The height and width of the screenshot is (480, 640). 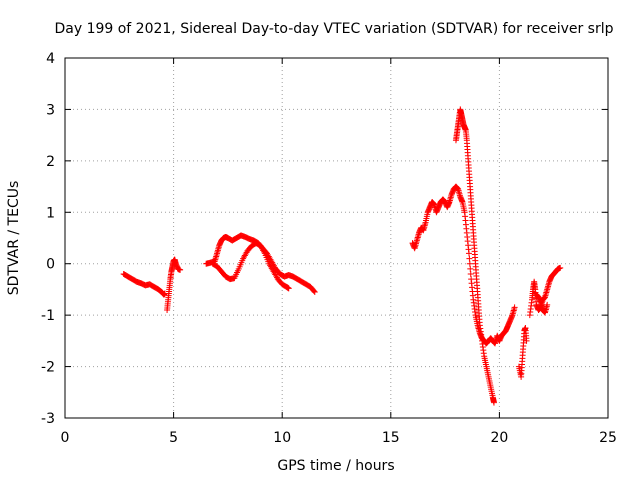 I want to click on x-tick-label: 20, so click(x=499, y=438).